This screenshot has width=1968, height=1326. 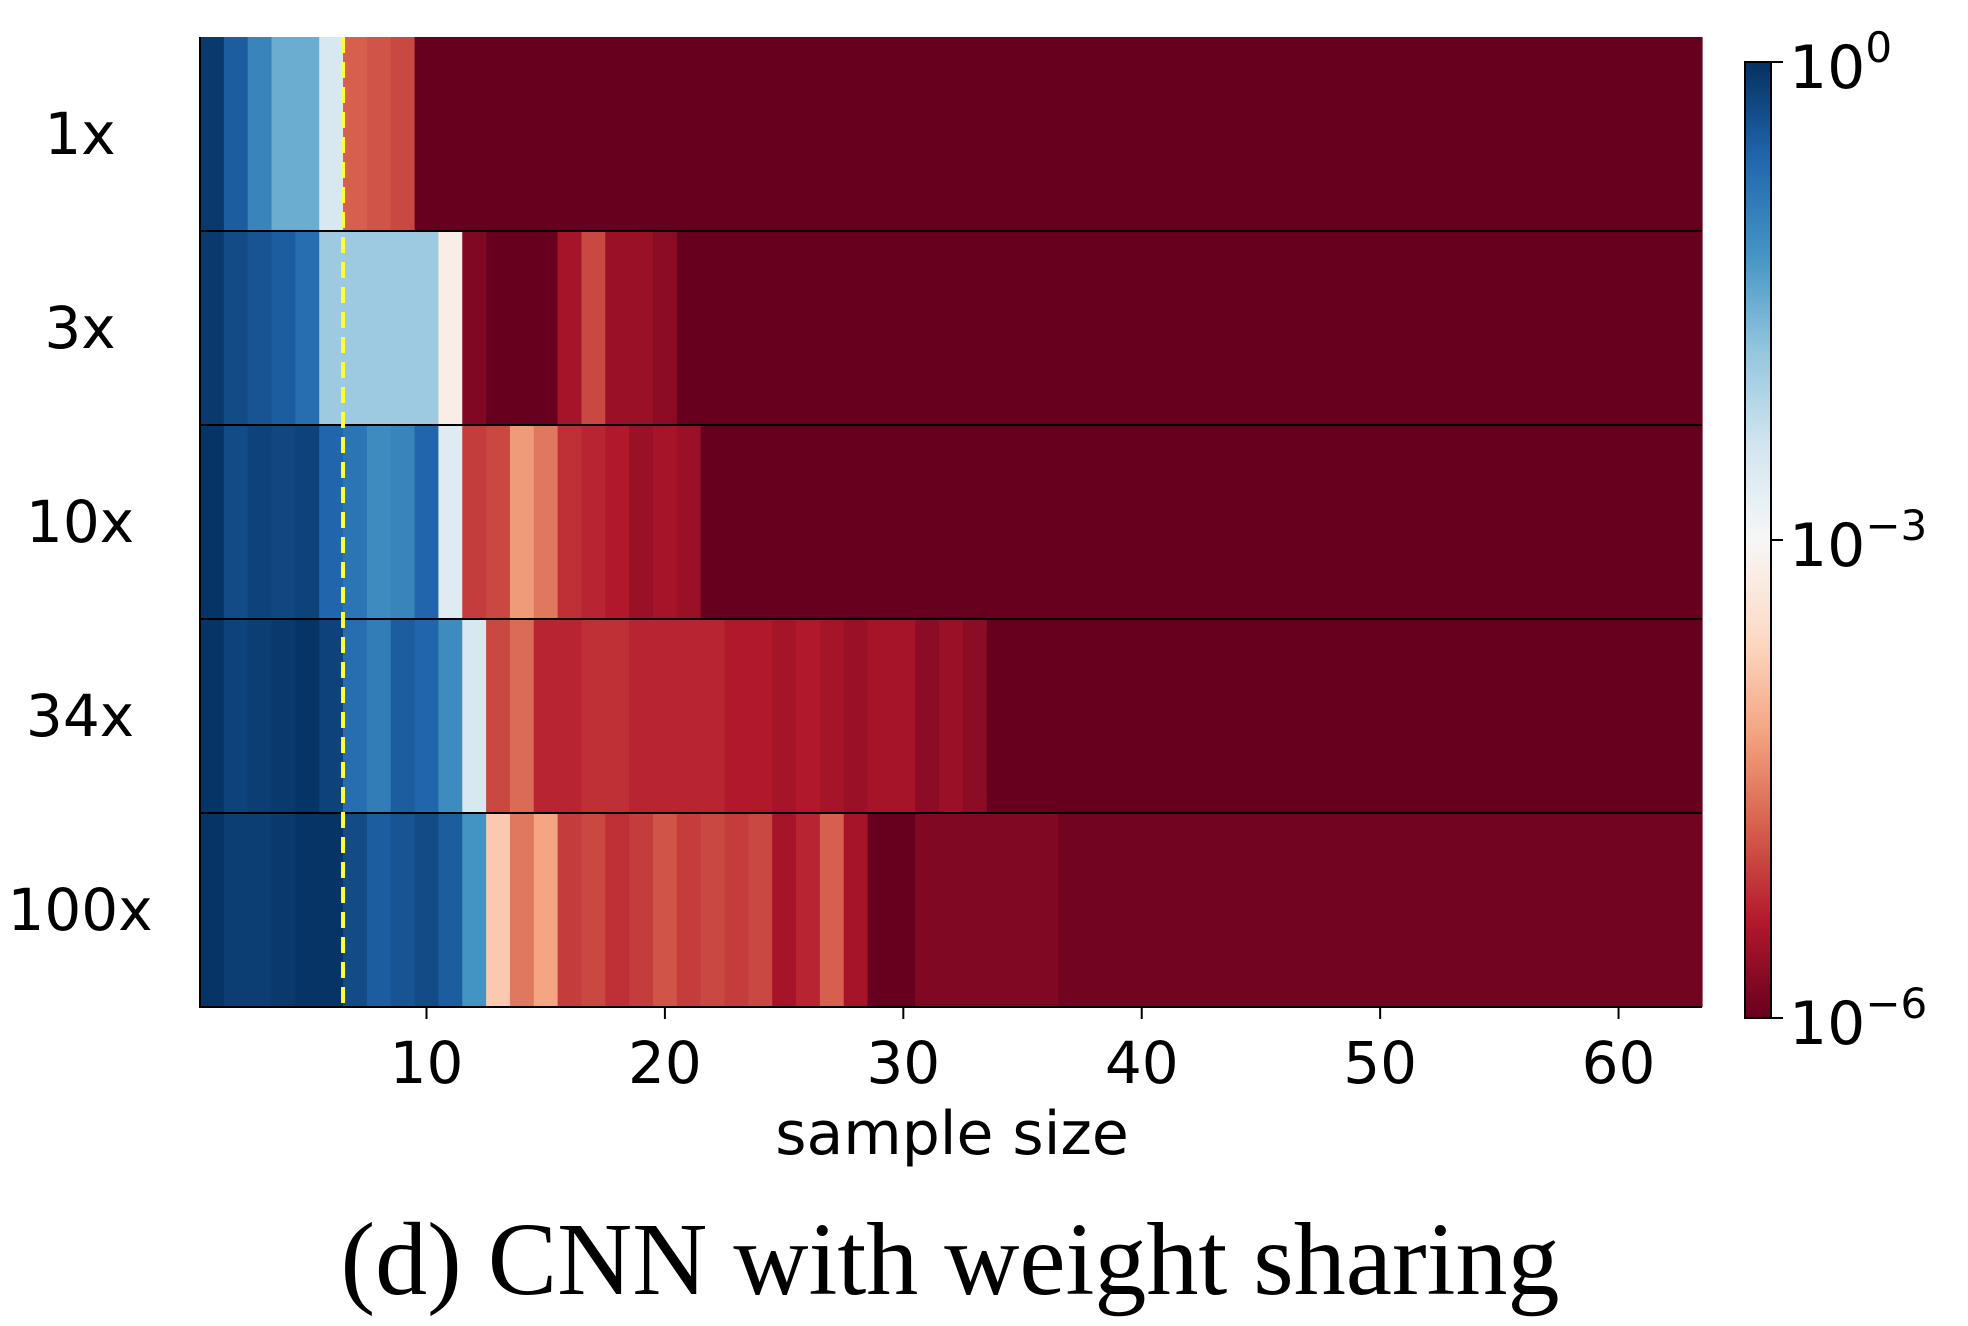 What do you see at coordinates (950, 1259) in the screenshot?
I see `figure-caption: (d) CNN with weight sharing` at bounding box center [950, 1259].